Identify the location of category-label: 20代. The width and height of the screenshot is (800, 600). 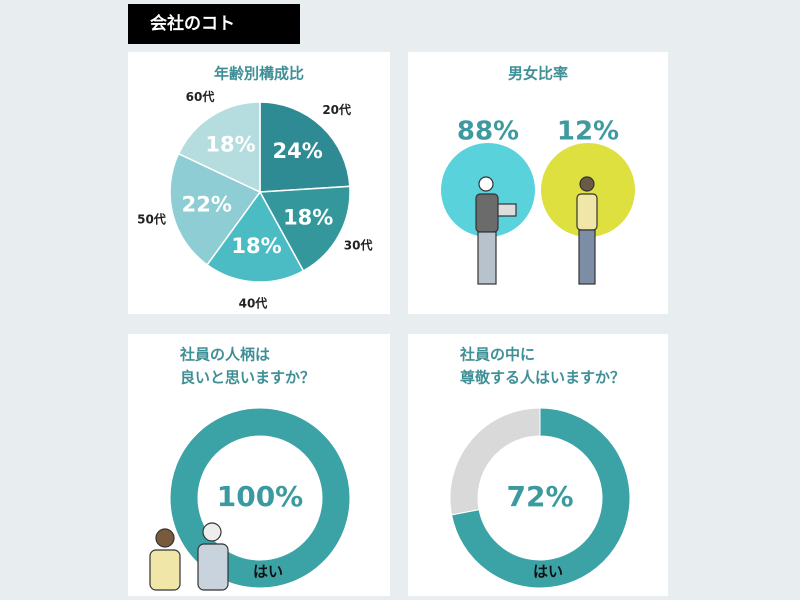
(336, 109).